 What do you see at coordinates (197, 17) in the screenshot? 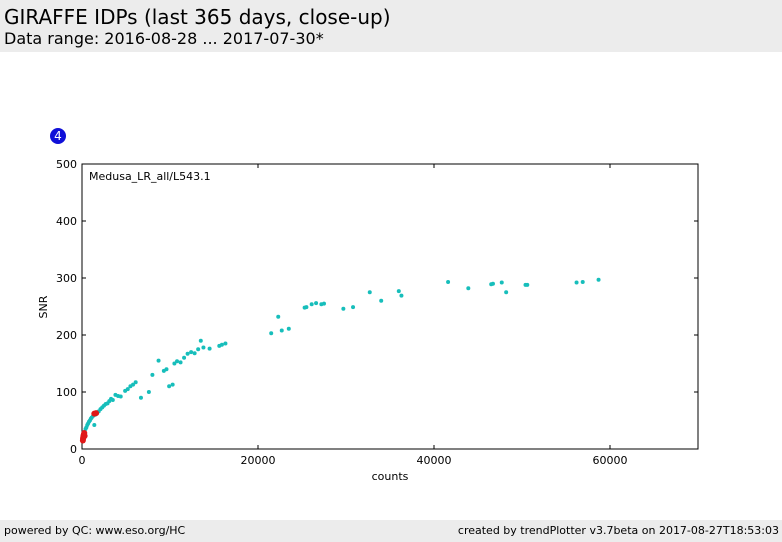
I see `page-title: GIRAFFE IDPs (last 365 days, close-up)` at bounding box center [197, 17].